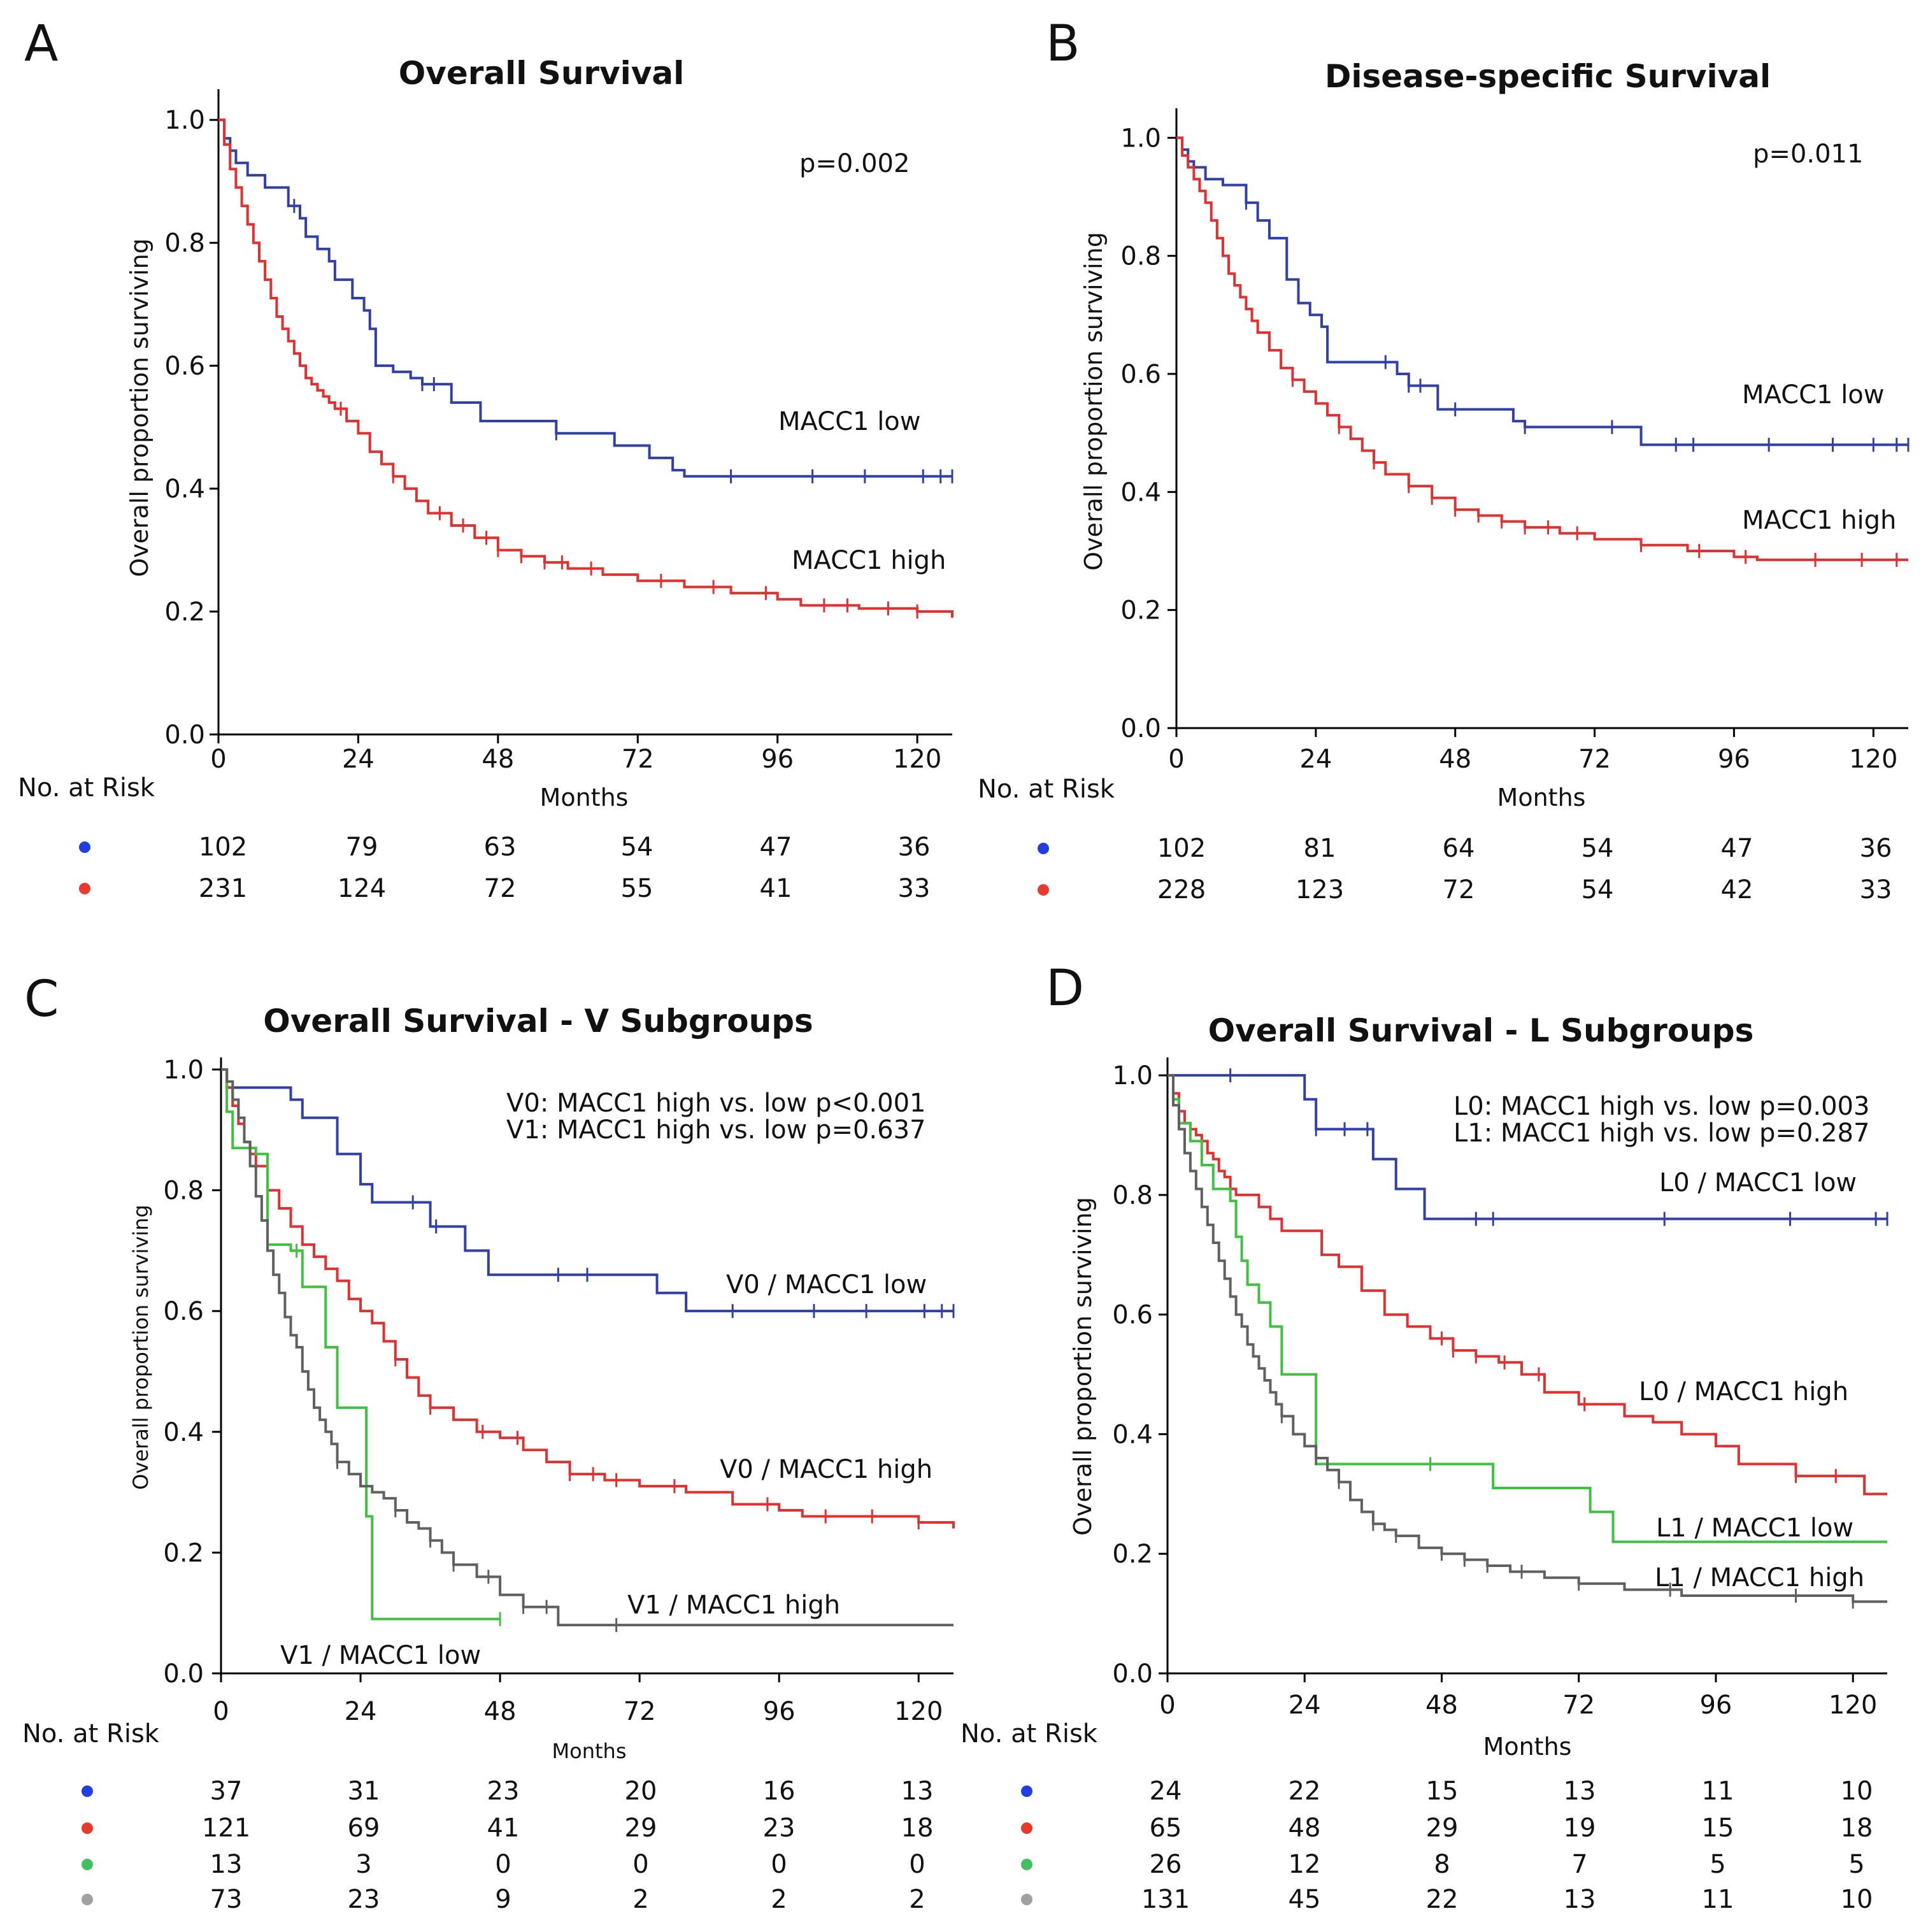 The height and width of the screenshot is (1932, 1921). Describe the element at coordinates (1459, 848) in the screenshot. I see `risk-value: 64` at that location.